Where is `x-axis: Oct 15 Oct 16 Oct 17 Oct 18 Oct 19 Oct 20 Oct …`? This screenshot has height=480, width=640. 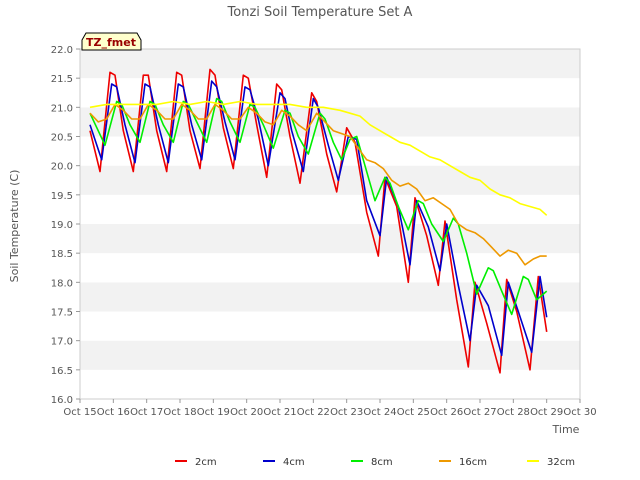
x-axis: Oct 15 Oct 16 Oct 17 Oct 18 Oct 19 Oct 20 Oct … is located at coordinates (330, 408).